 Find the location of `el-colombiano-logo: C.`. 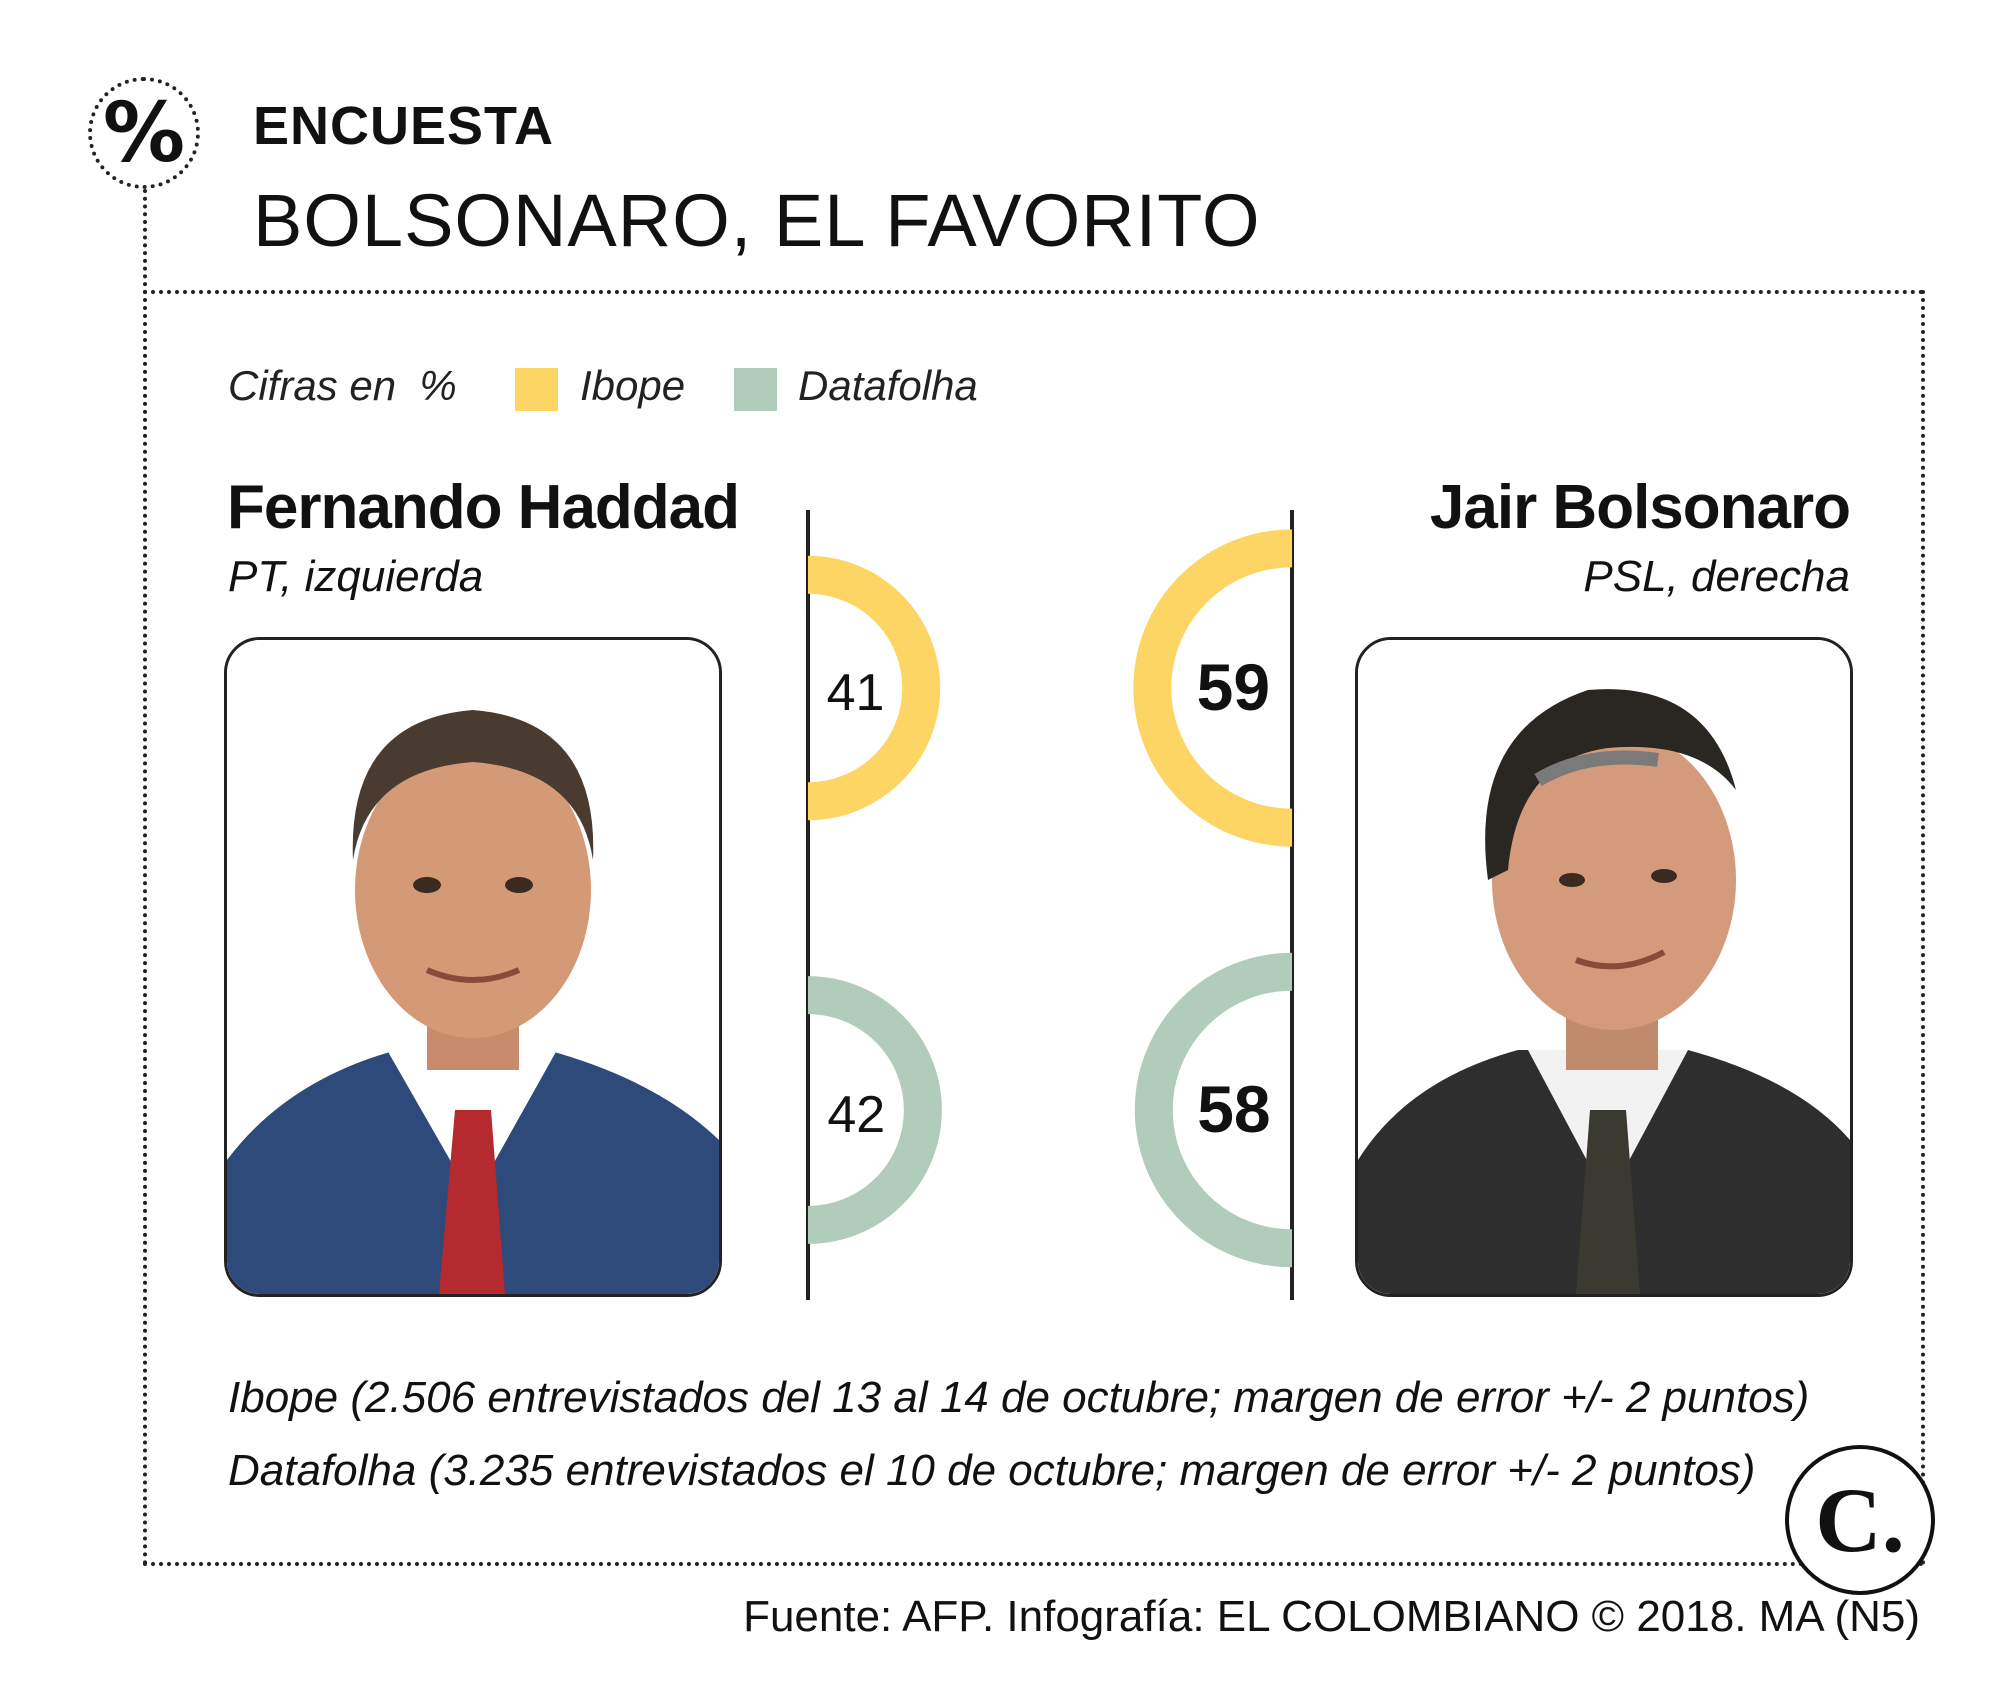

el-colombiano-logo: C. is located at coordinates (1860, 1520).